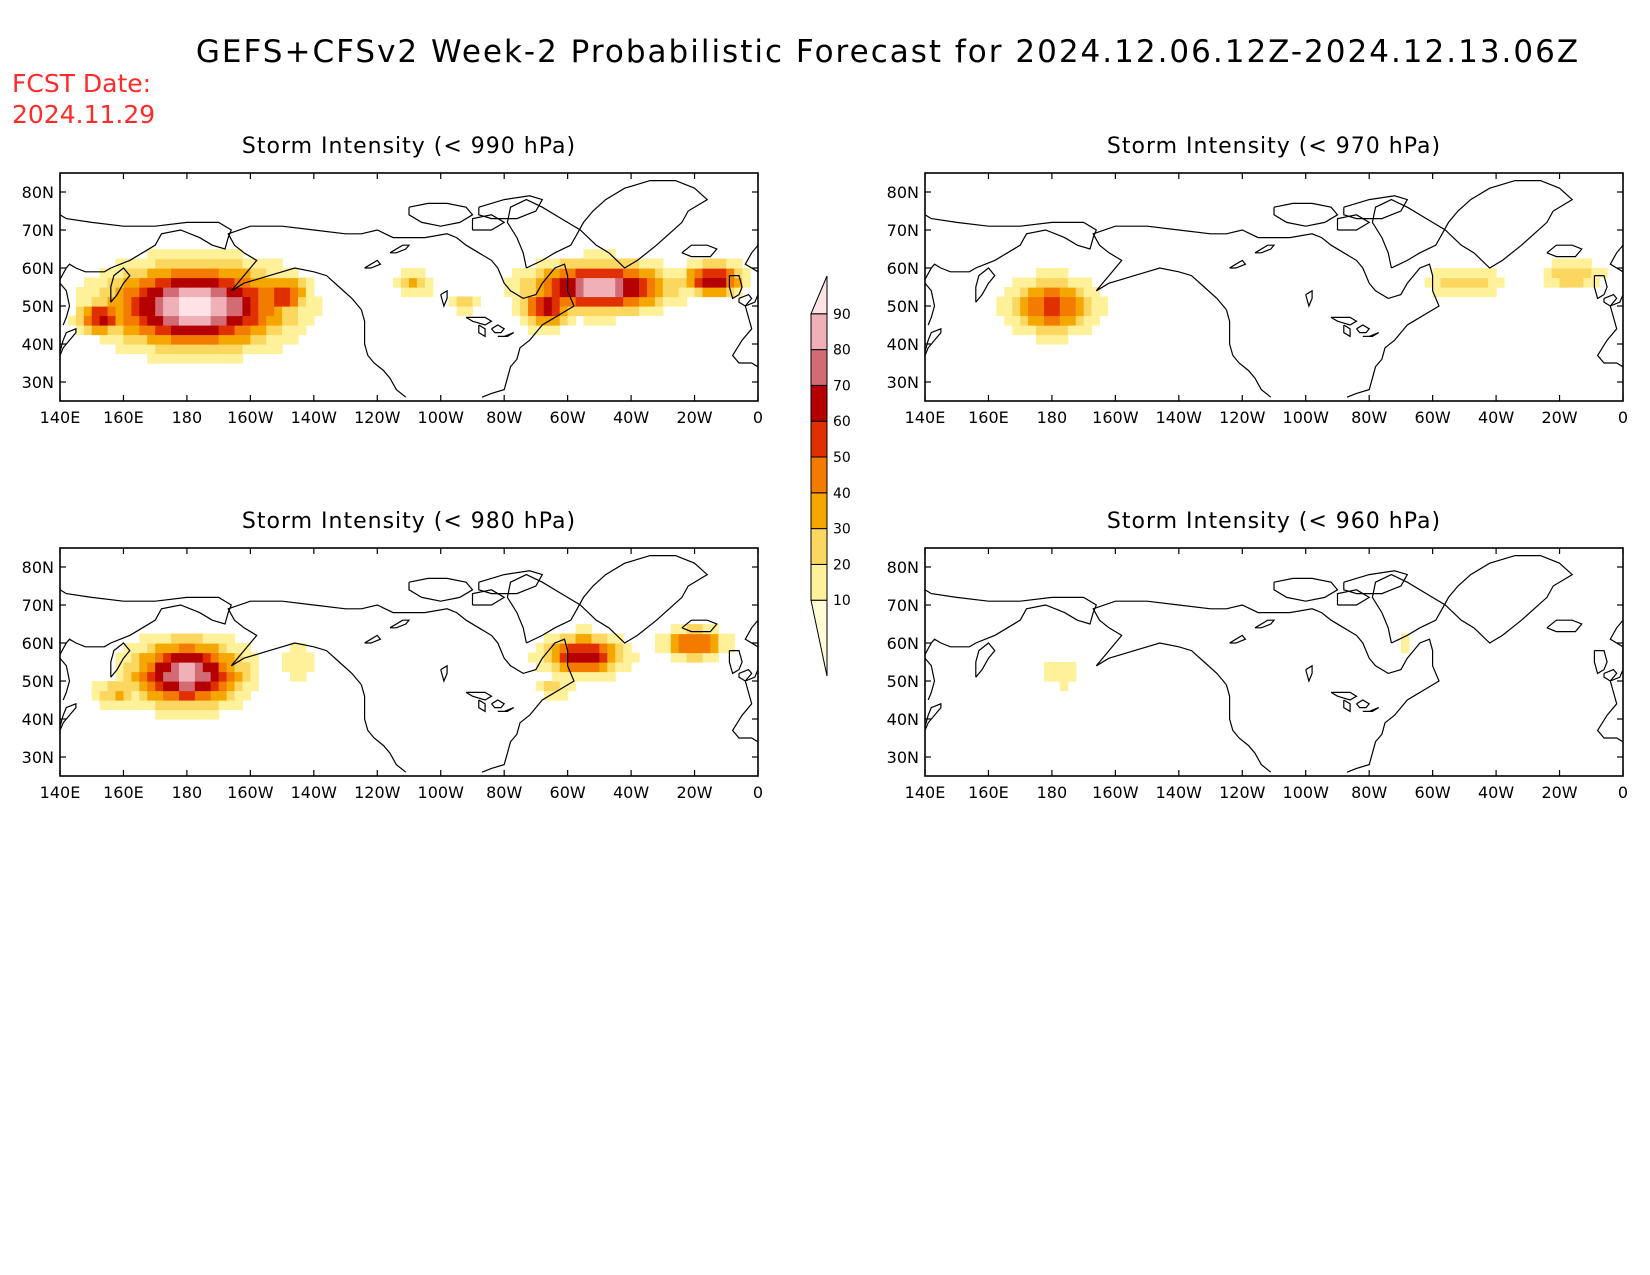 This screenshot has width=1650, height=1275. I want to click on lon-tick-label: 100W, so click(1306, 417).